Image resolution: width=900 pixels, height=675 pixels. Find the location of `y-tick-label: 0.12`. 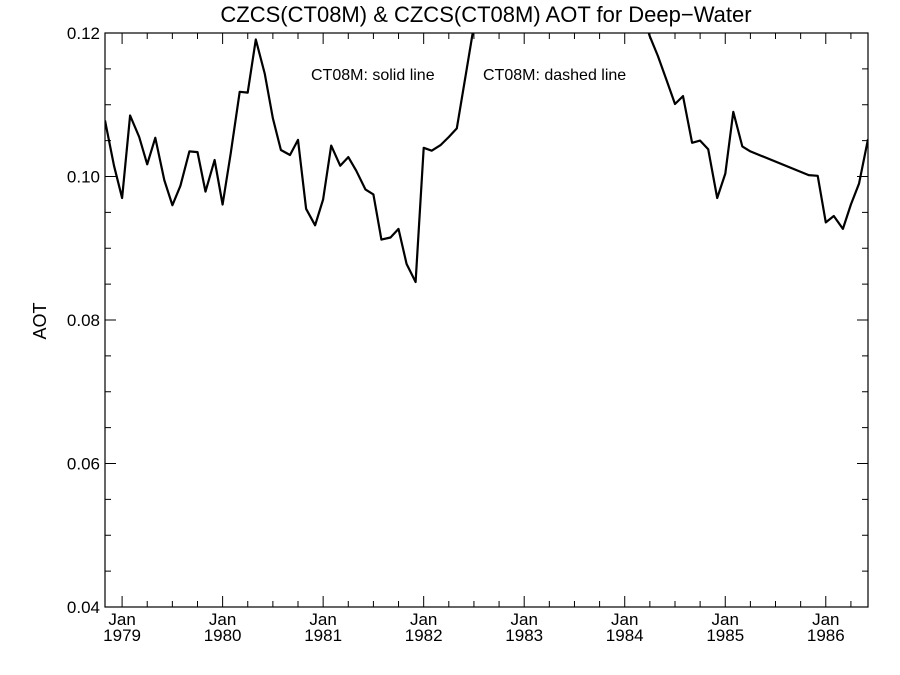

y-tick-label: 0.12 is located at coordinates (83, 33).